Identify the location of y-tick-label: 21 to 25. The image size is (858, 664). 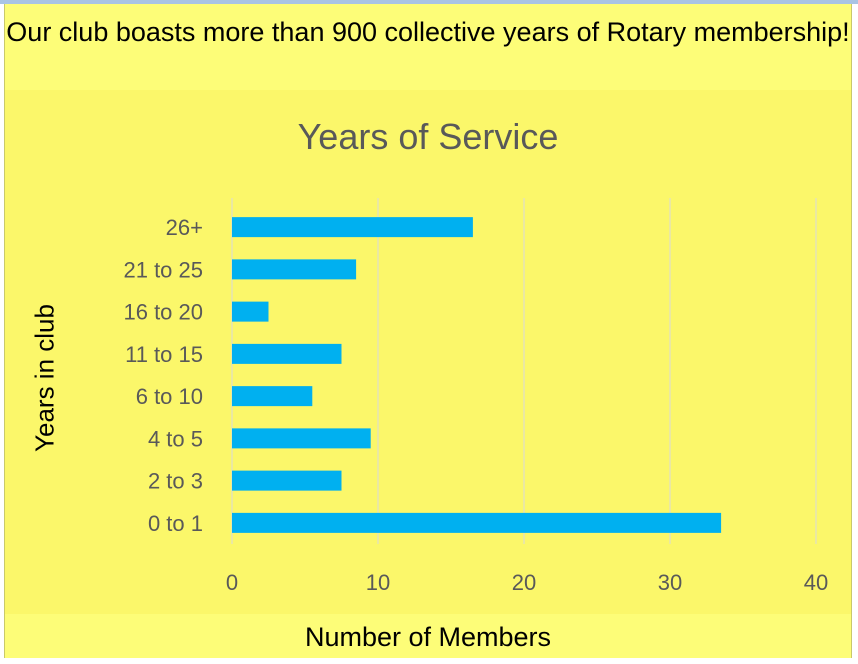
(163, 269).